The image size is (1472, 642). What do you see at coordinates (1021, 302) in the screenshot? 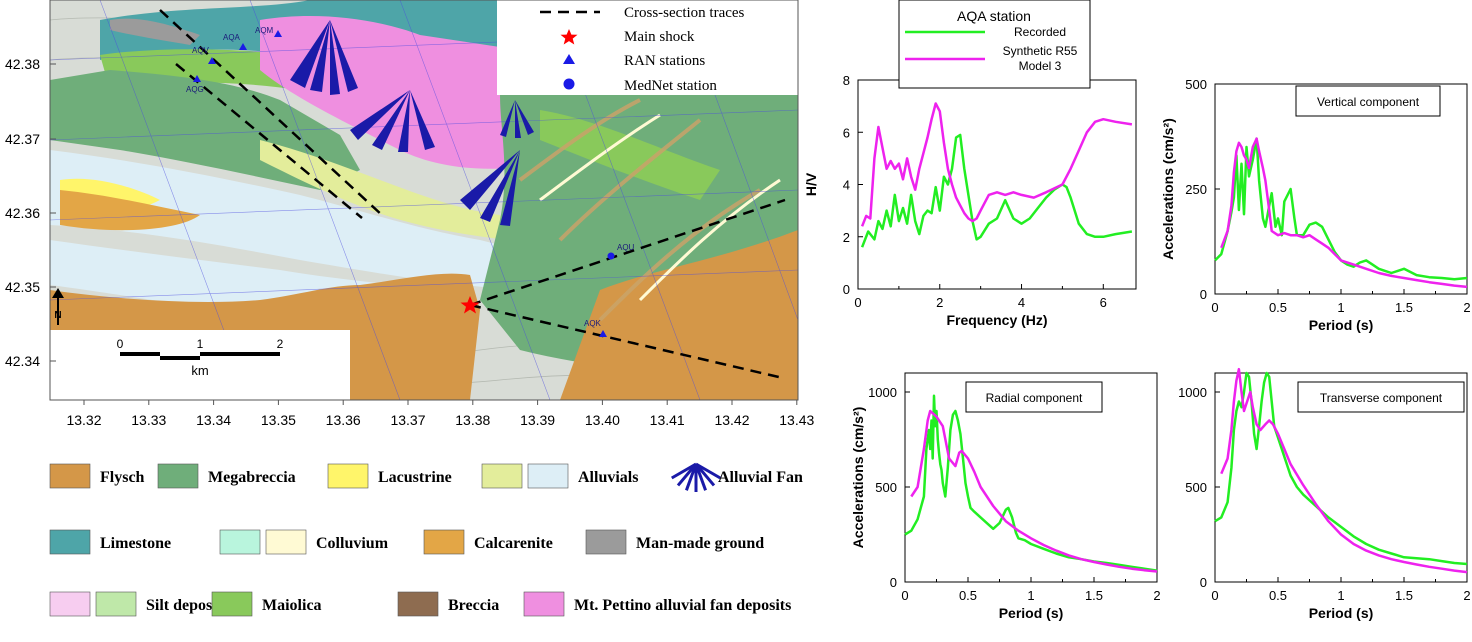
I see `x-tick-label: 4` at bounding box center [1021, 302].